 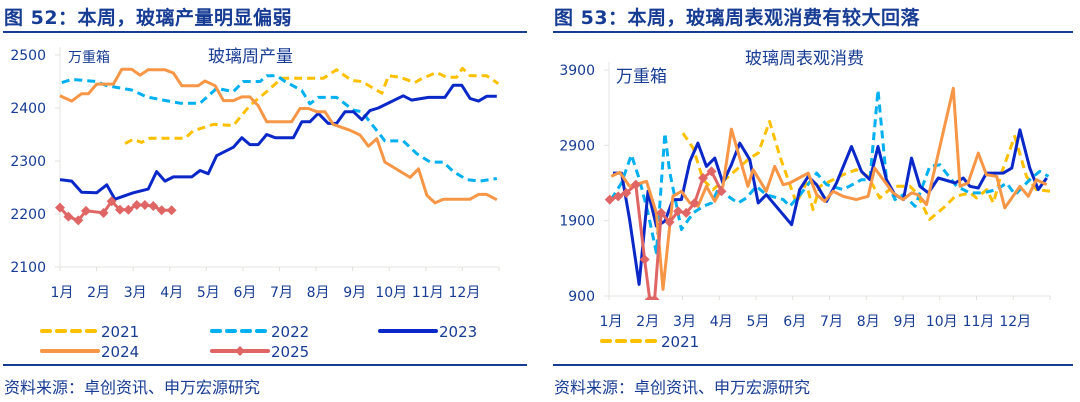 I want to click on y-tick-label: 2300, so click(x=28, y=162).